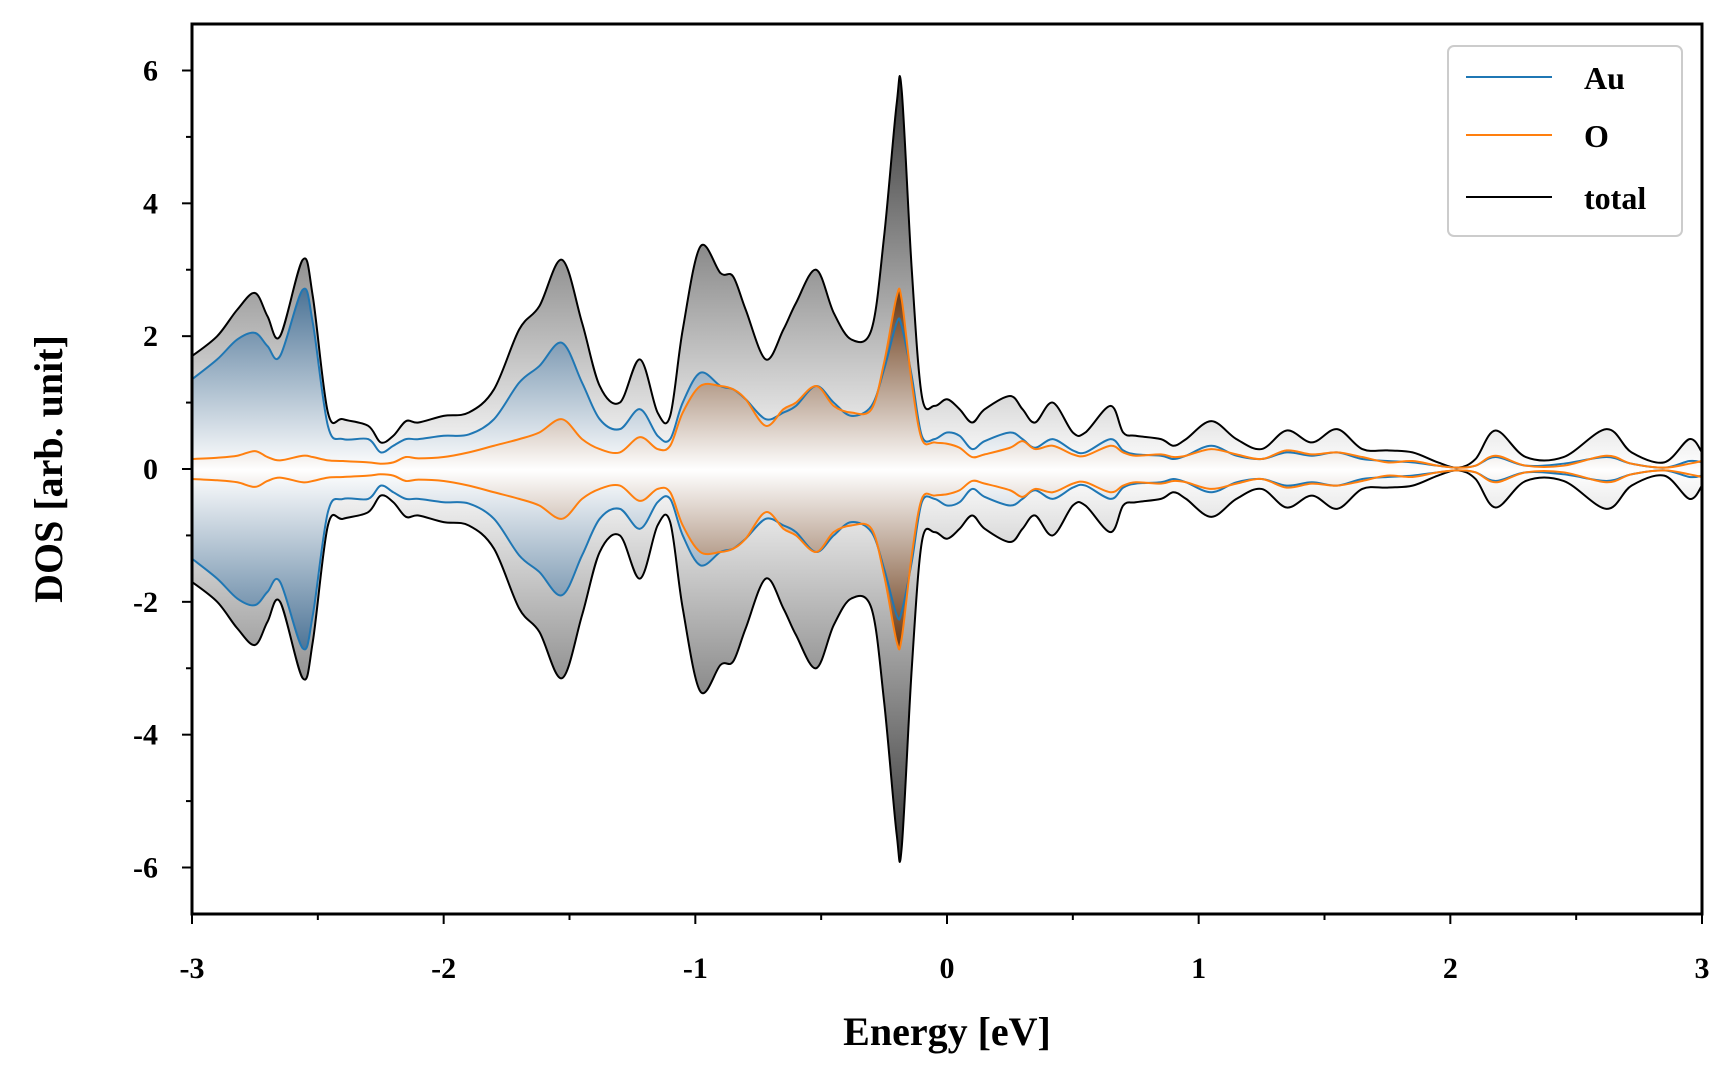 This screenshot has height=1080, width=1728. I want to click on x-tick-label: 0, so click(947, 968).